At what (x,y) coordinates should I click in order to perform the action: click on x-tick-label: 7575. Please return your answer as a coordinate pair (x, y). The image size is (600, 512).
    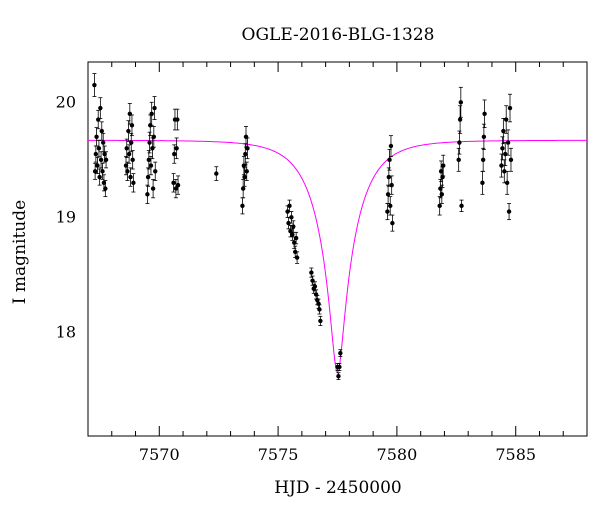
    Looking at the image, I should click on (278, 454).